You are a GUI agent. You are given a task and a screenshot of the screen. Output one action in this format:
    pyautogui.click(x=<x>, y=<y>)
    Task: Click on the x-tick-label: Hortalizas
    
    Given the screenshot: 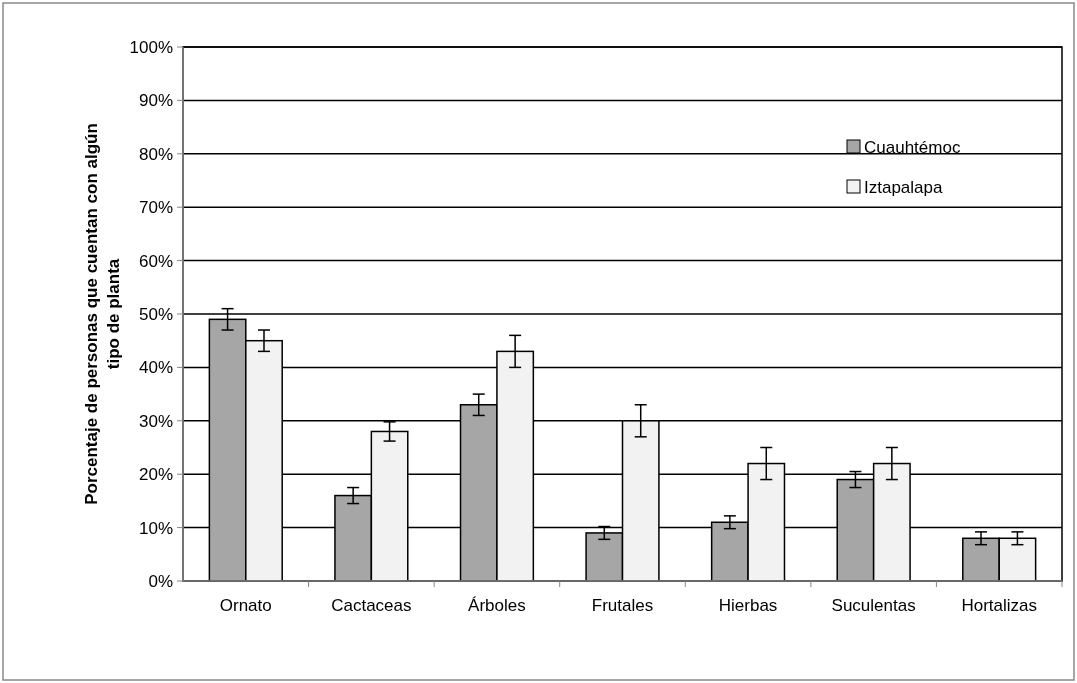 What is the action you would take?
    pyautogui.click(x=999, y=605)
    